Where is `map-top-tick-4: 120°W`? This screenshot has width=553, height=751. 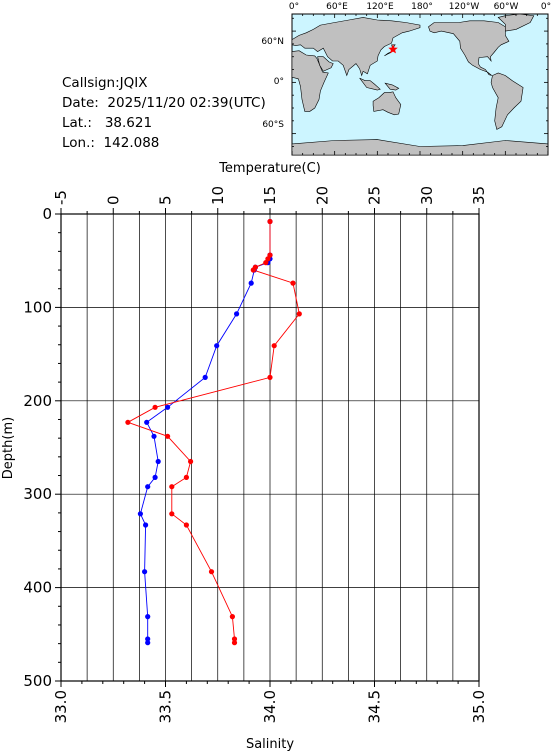
map-top-tick-4: 120°W is located at coordinates (464, 7).